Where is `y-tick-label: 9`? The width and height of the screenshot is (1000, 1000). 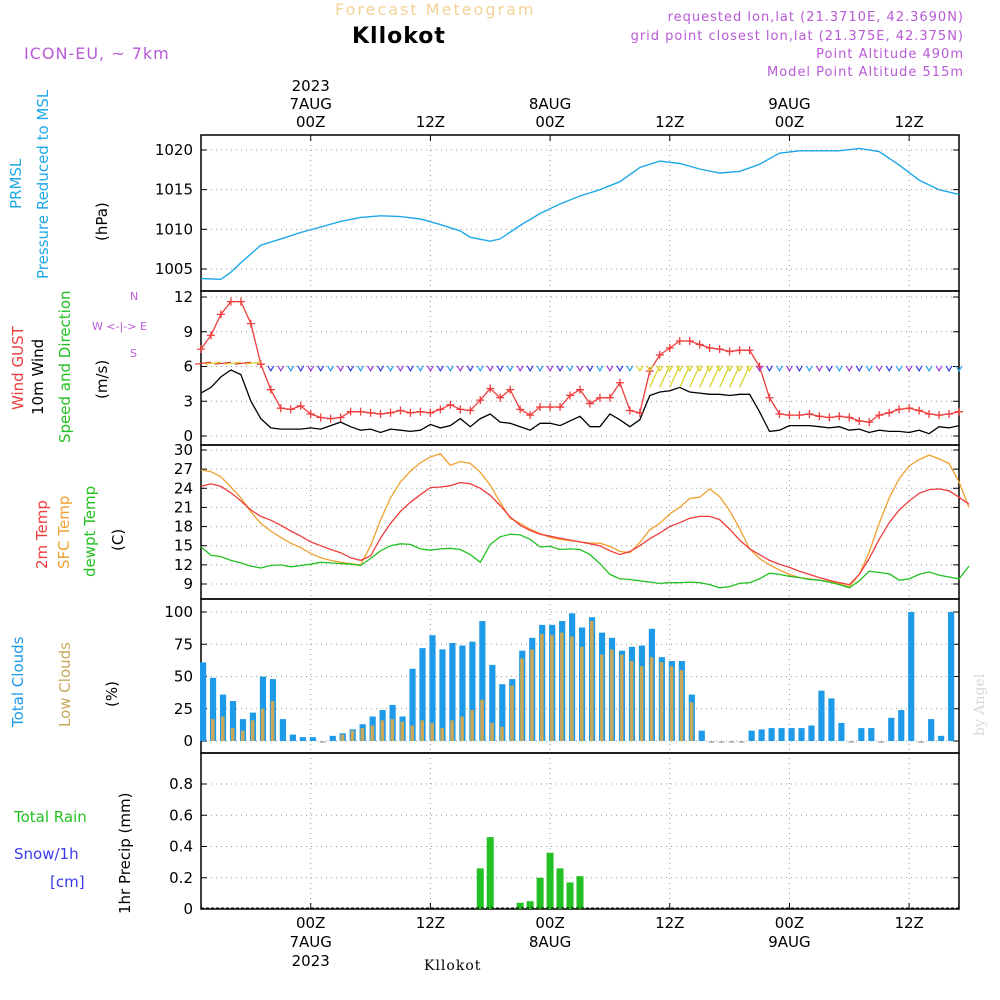
y-tick-label: 9 is located at coordinates (188, 332).